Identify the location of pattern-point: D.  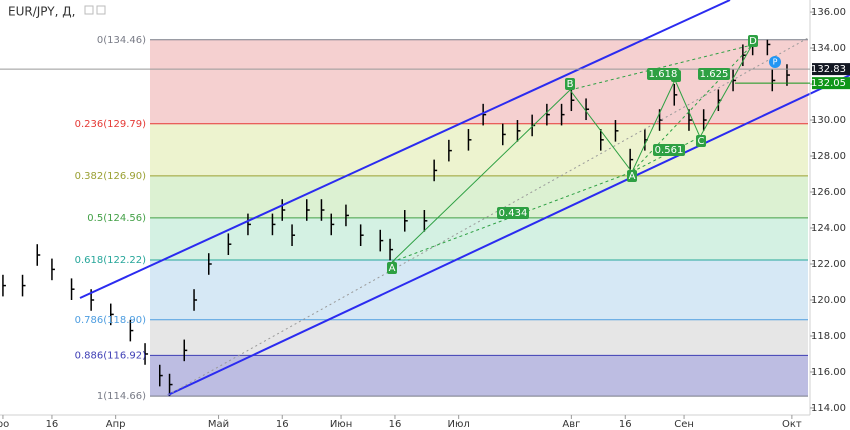
(753, 41).